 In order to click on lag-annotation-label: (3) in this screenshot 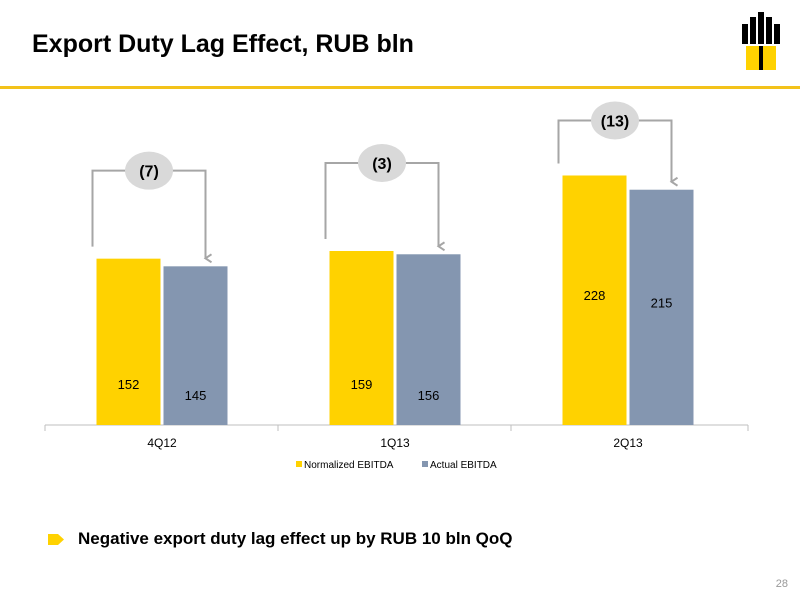, I will do `click(382, 164)`.